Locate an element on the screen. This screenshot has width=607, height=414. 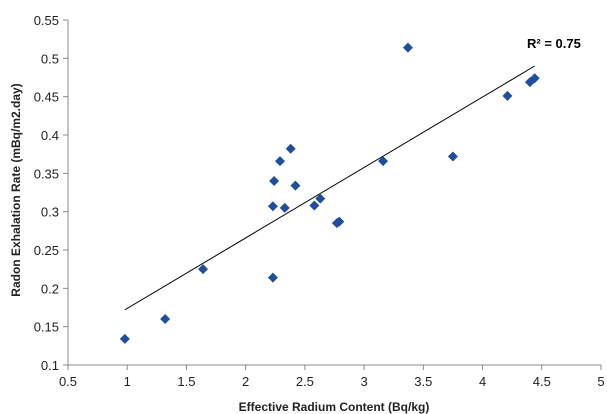
y-tick-label: 0.2 is located at coordinates (50, 288).